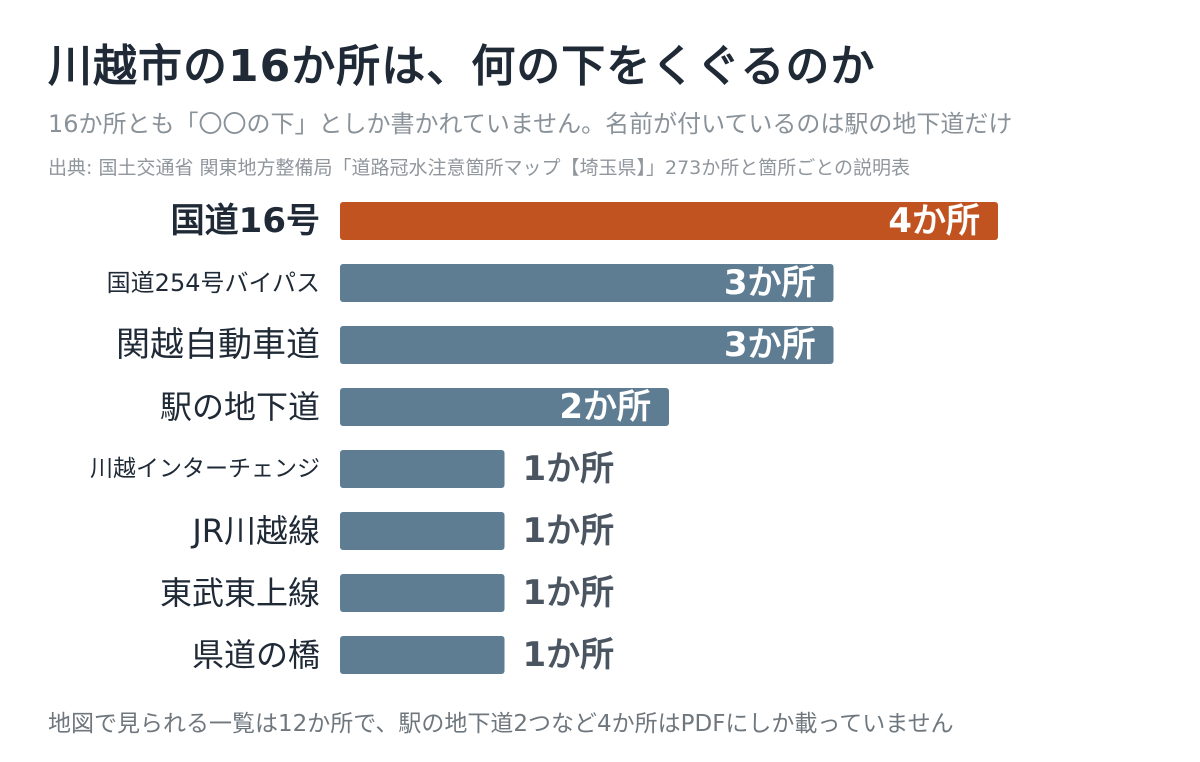 This screenshot has width=1200, height=762. I want to click on category-label: 駅の地下道, so click(240, 407).